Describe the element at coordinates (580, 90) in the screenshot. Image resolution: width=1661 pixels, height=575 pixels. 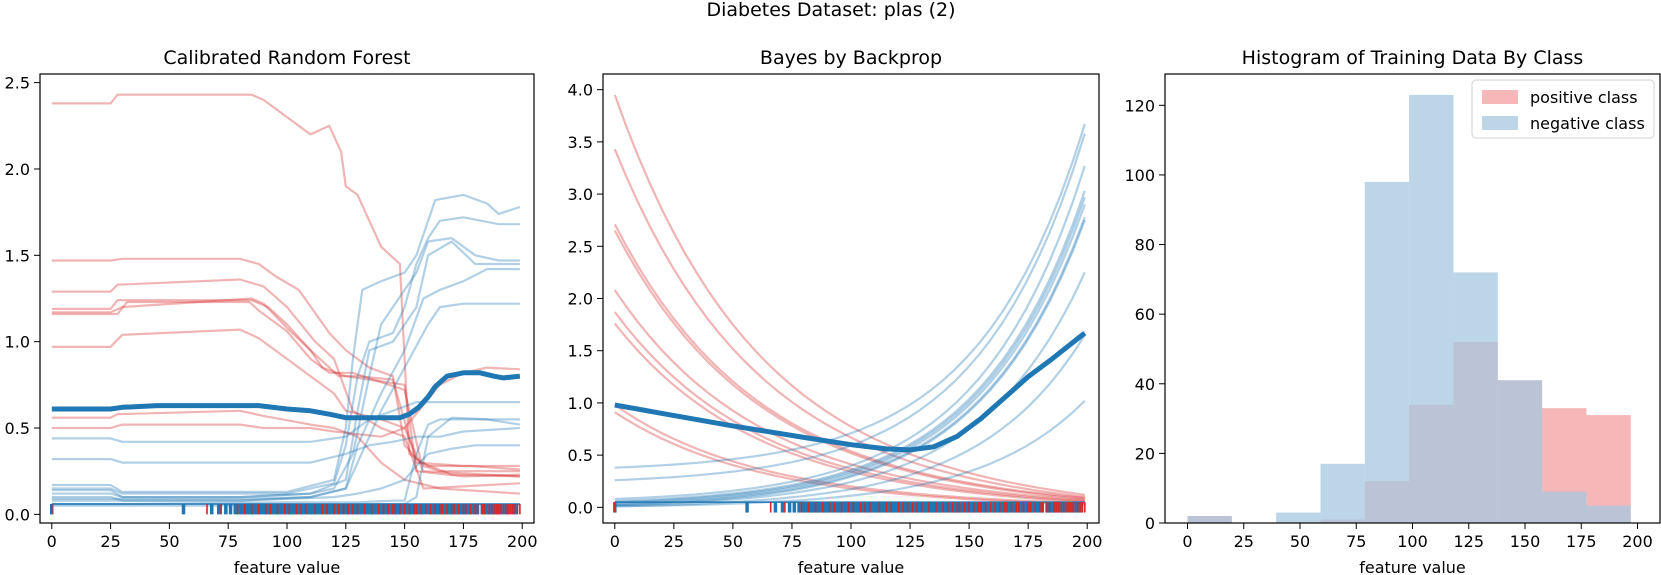
I see `y-tick-label: 4.0` at that location.